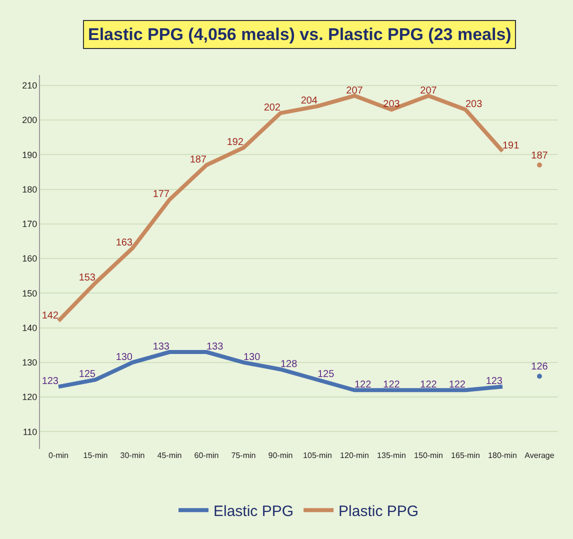 This screenshot has width=573, height=539. I want to click on x-tick-label: 135-min, so click(391, 455).